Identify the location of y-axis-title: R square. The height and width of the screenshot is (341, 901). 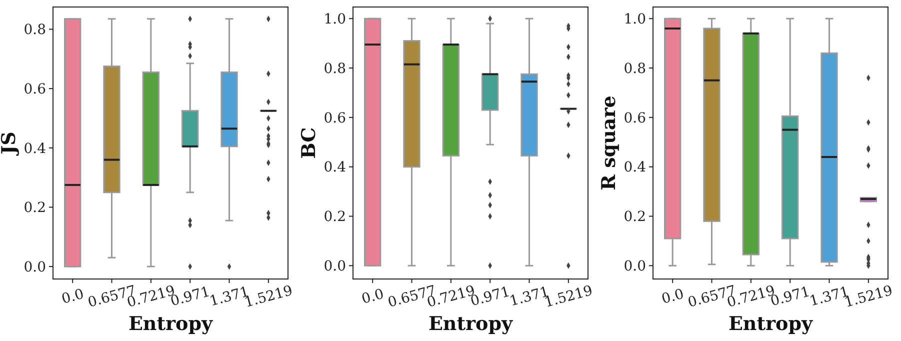
(609, 143).